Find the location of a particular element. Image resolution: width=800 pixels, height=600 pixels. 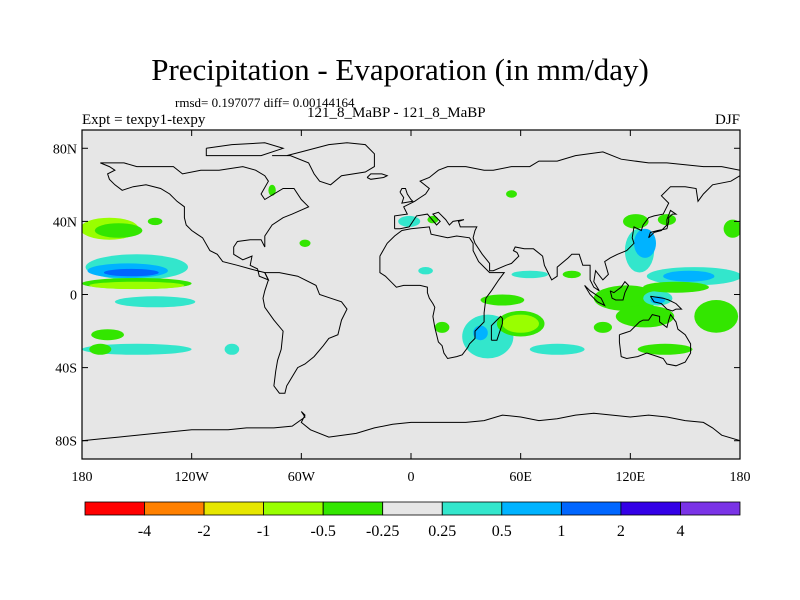

colorbar-label: 1 is located at coordinates (561, 531).